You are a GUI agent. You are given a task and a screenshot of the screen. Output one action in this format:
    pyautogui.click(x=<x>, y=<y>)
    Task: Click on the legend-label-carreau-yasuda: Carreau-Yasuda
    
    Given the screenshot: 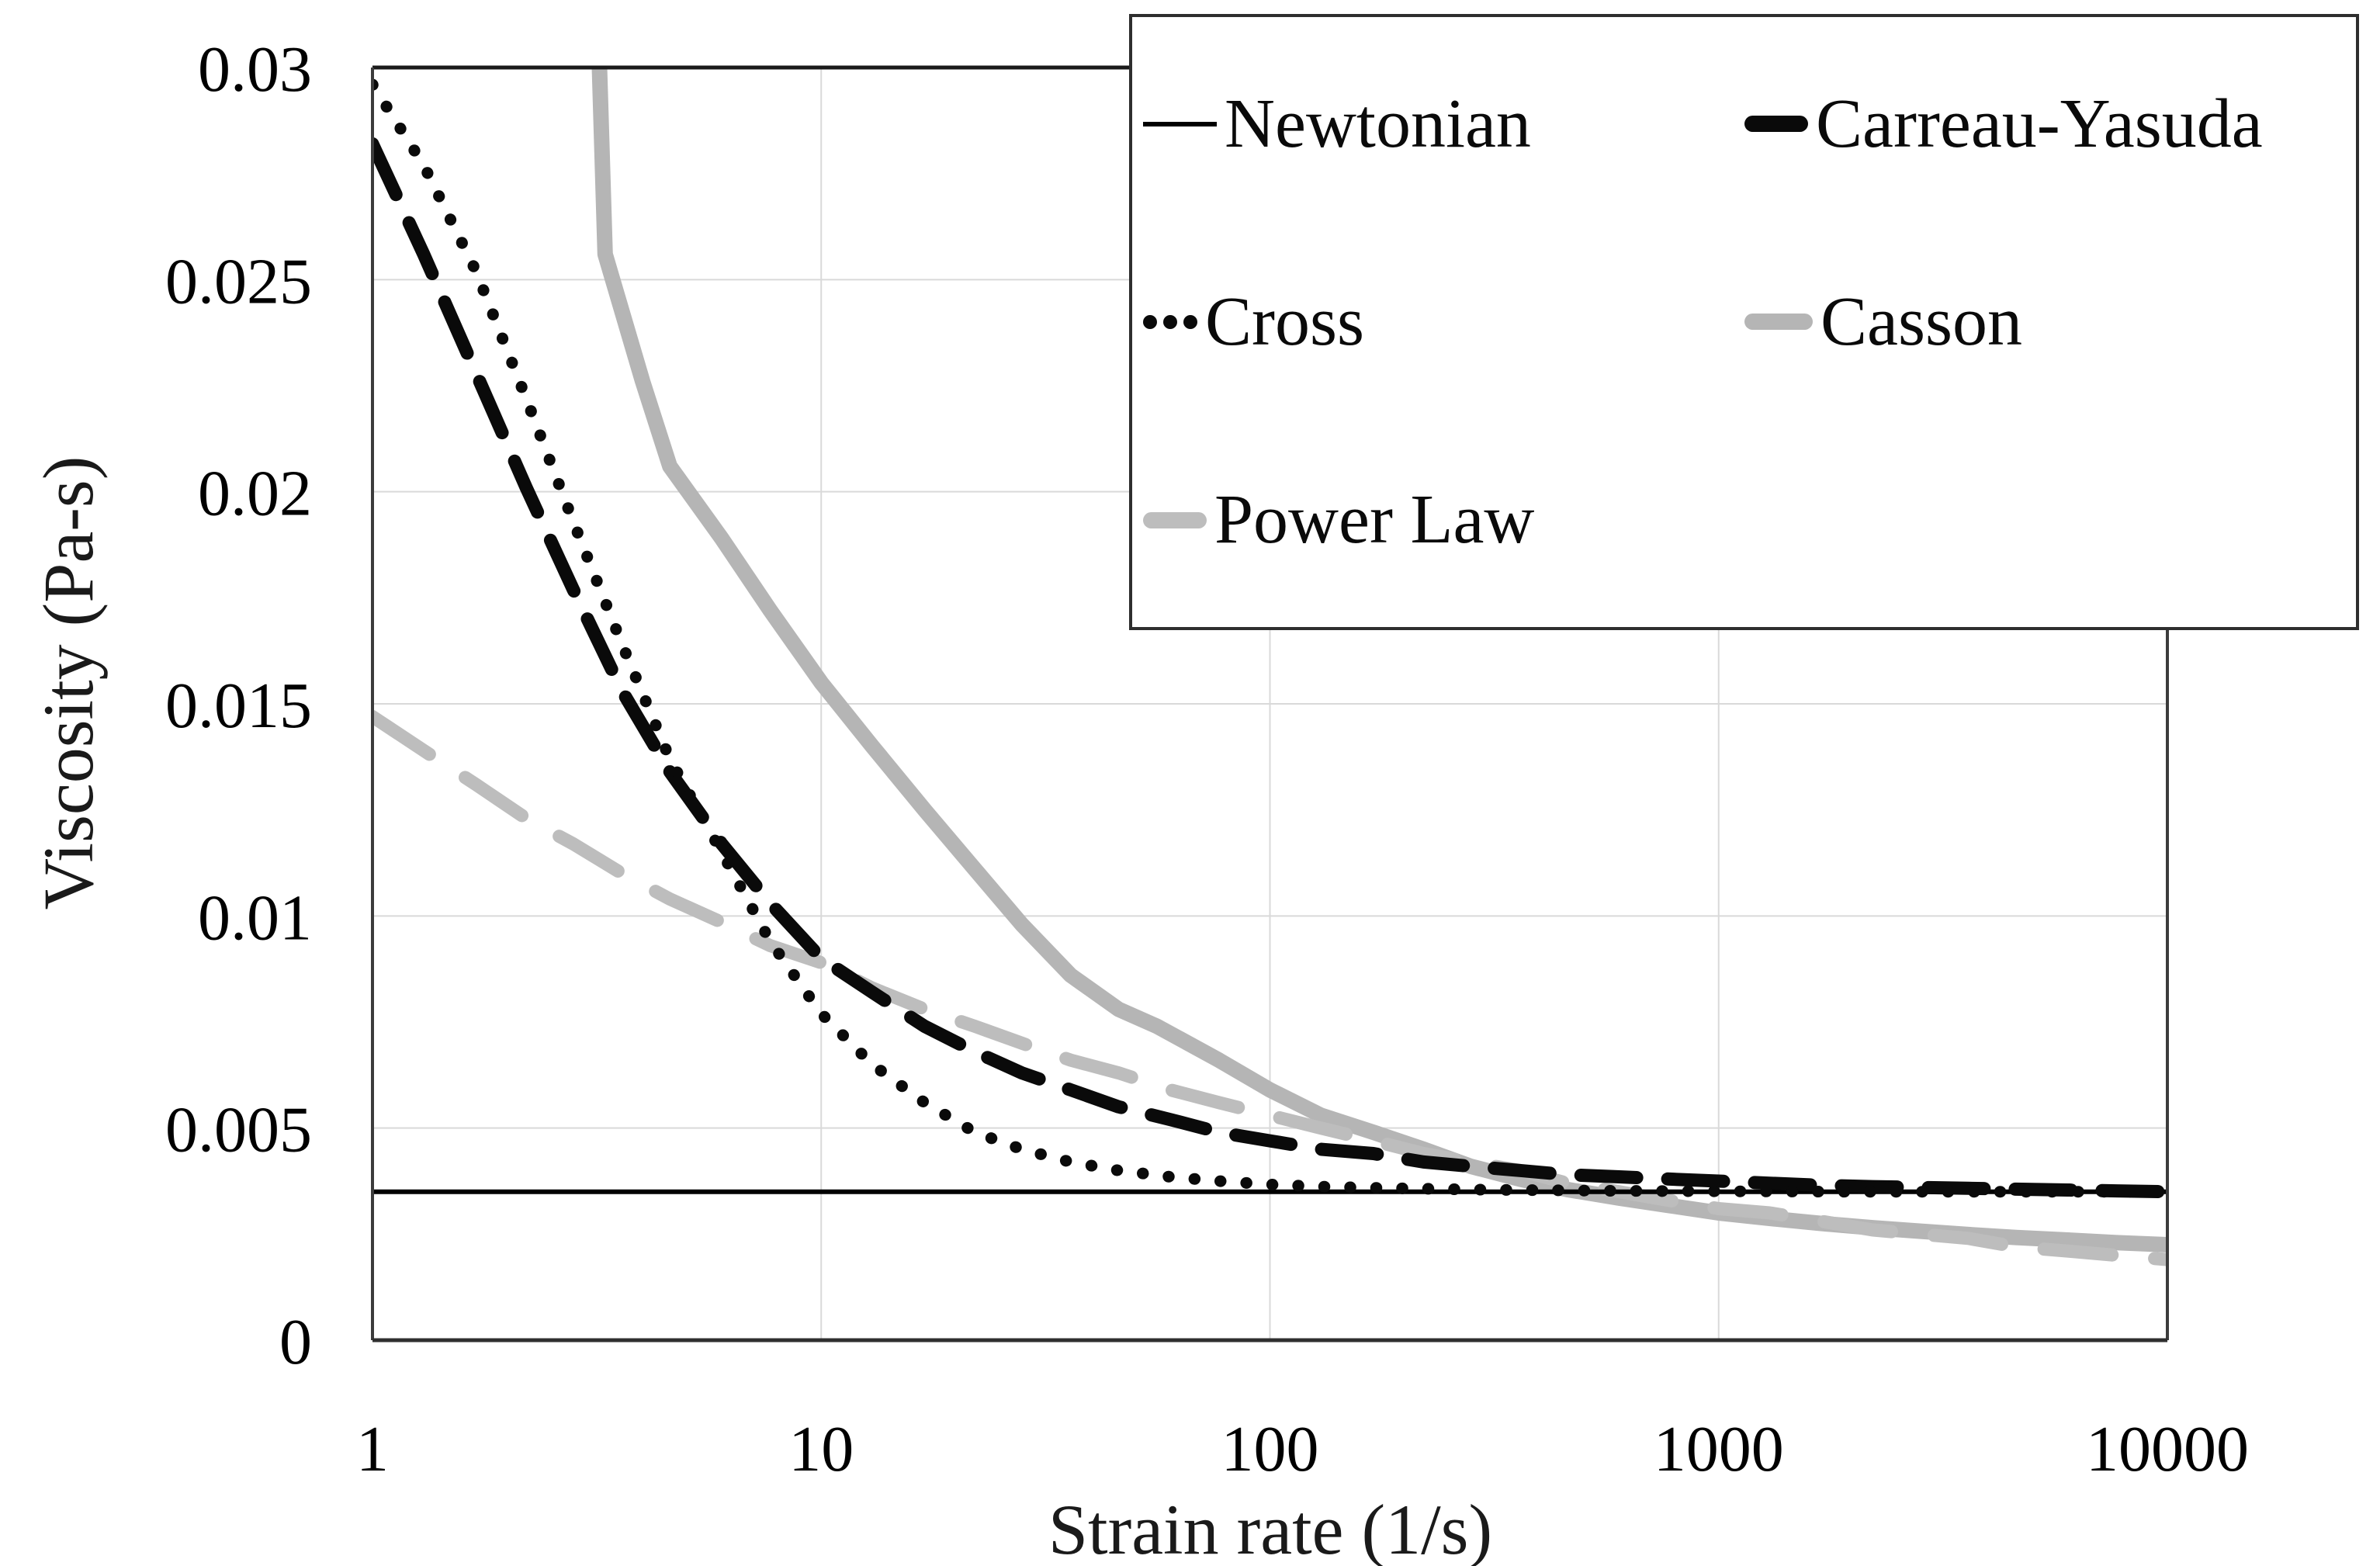 What is the action you would take?
    pyautogui.click(x=2039, y=123)
    